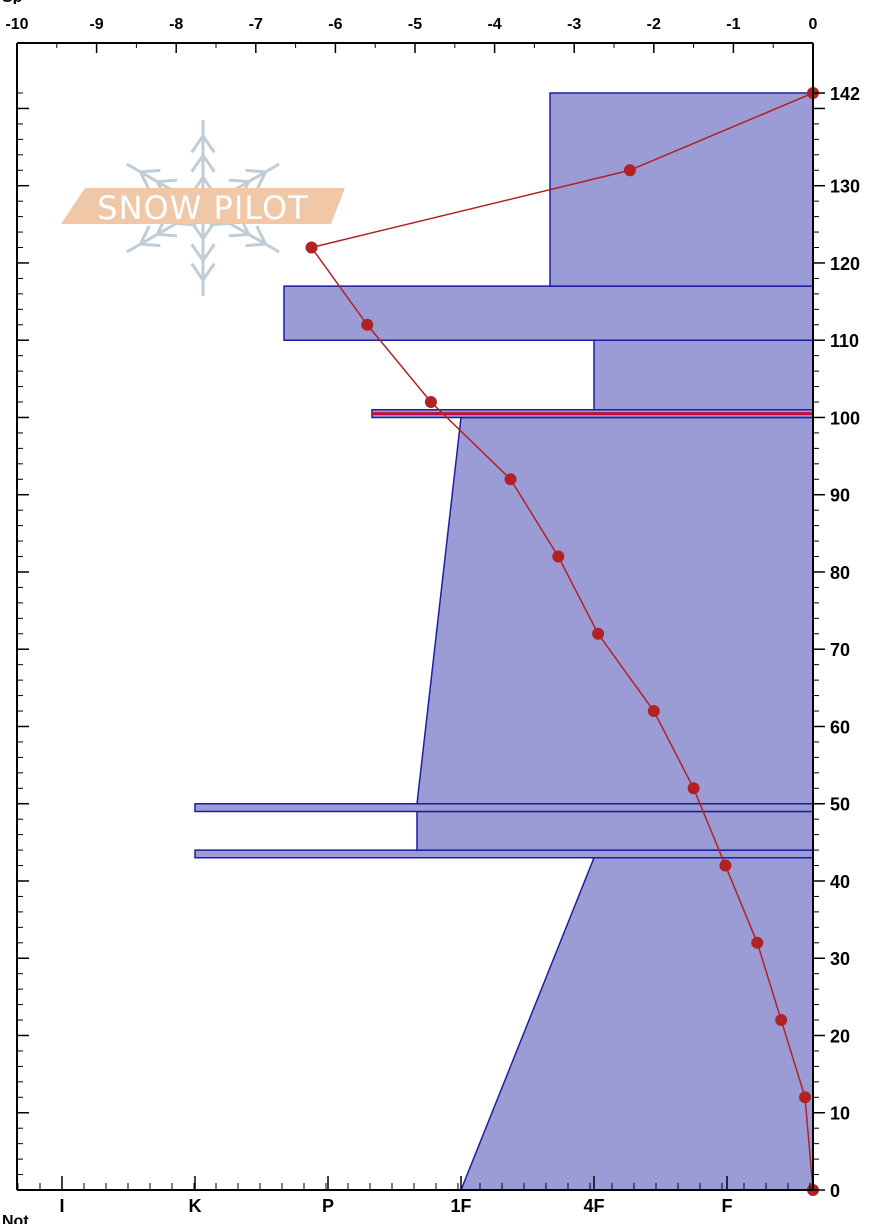  I want to click on temp-tick-label: -3, so click(574, 24).